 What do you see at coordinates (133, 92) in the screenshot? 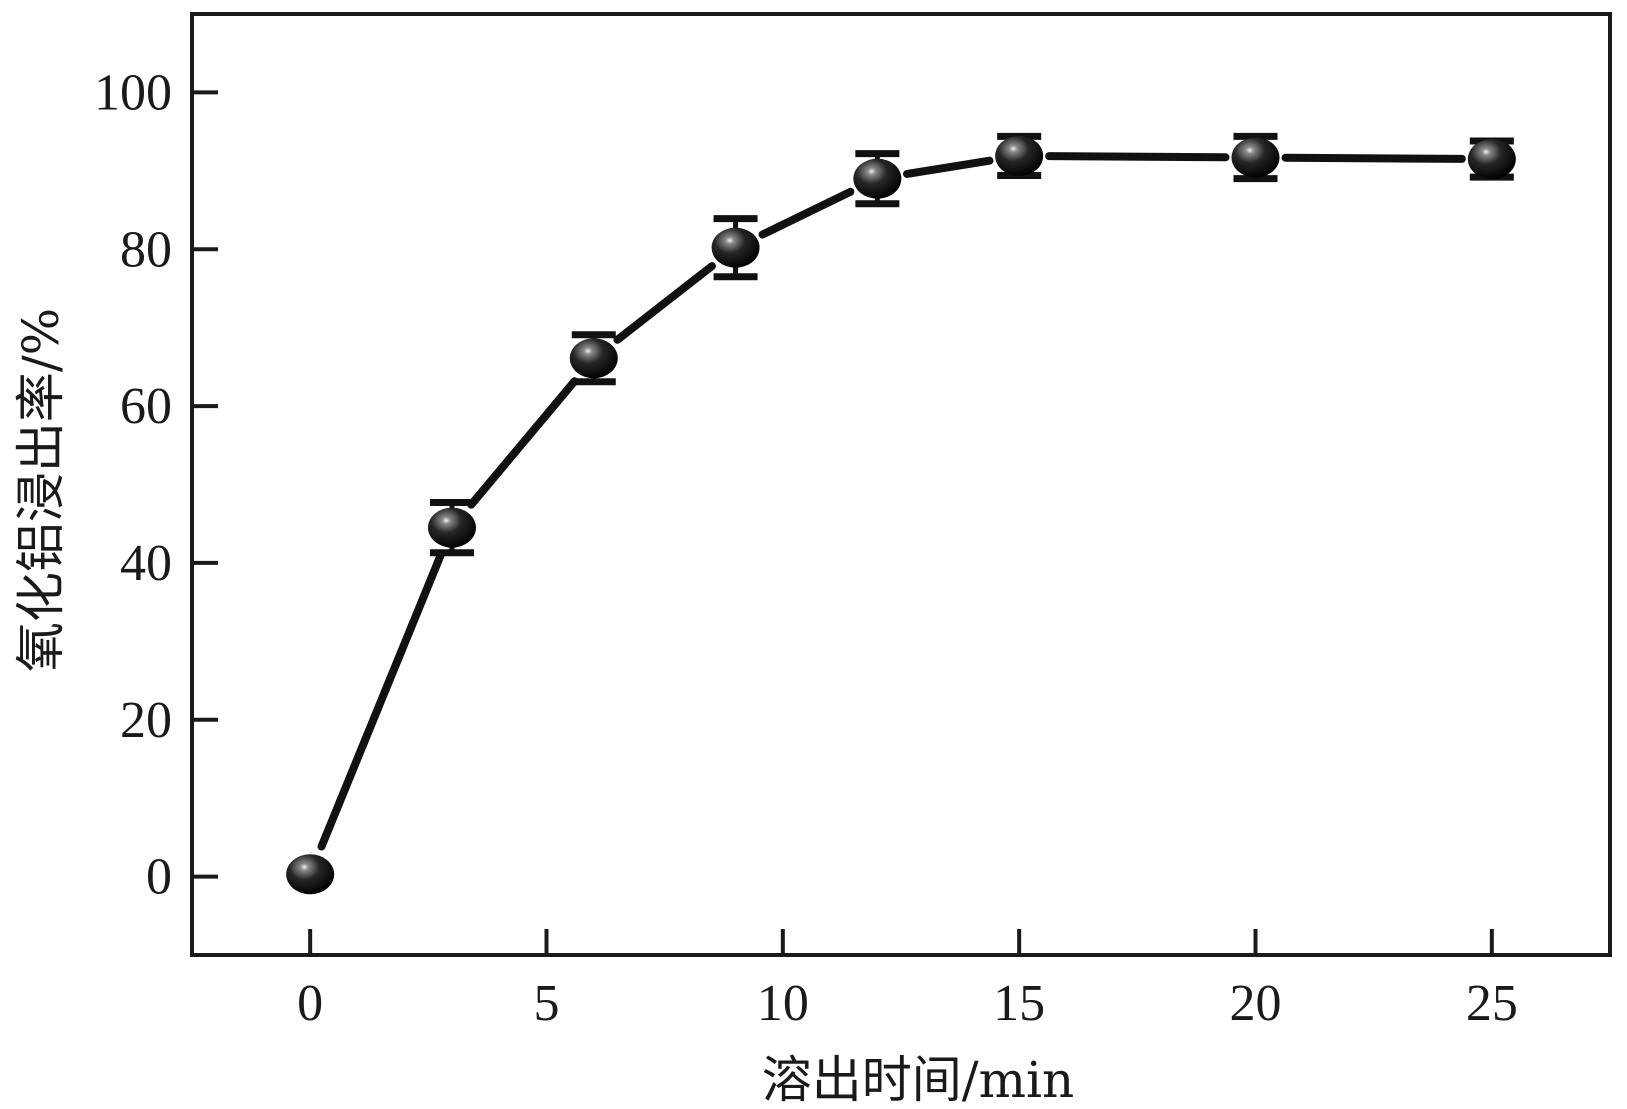
I see `y-tick-label: 100` at bounding box center [133, 92].